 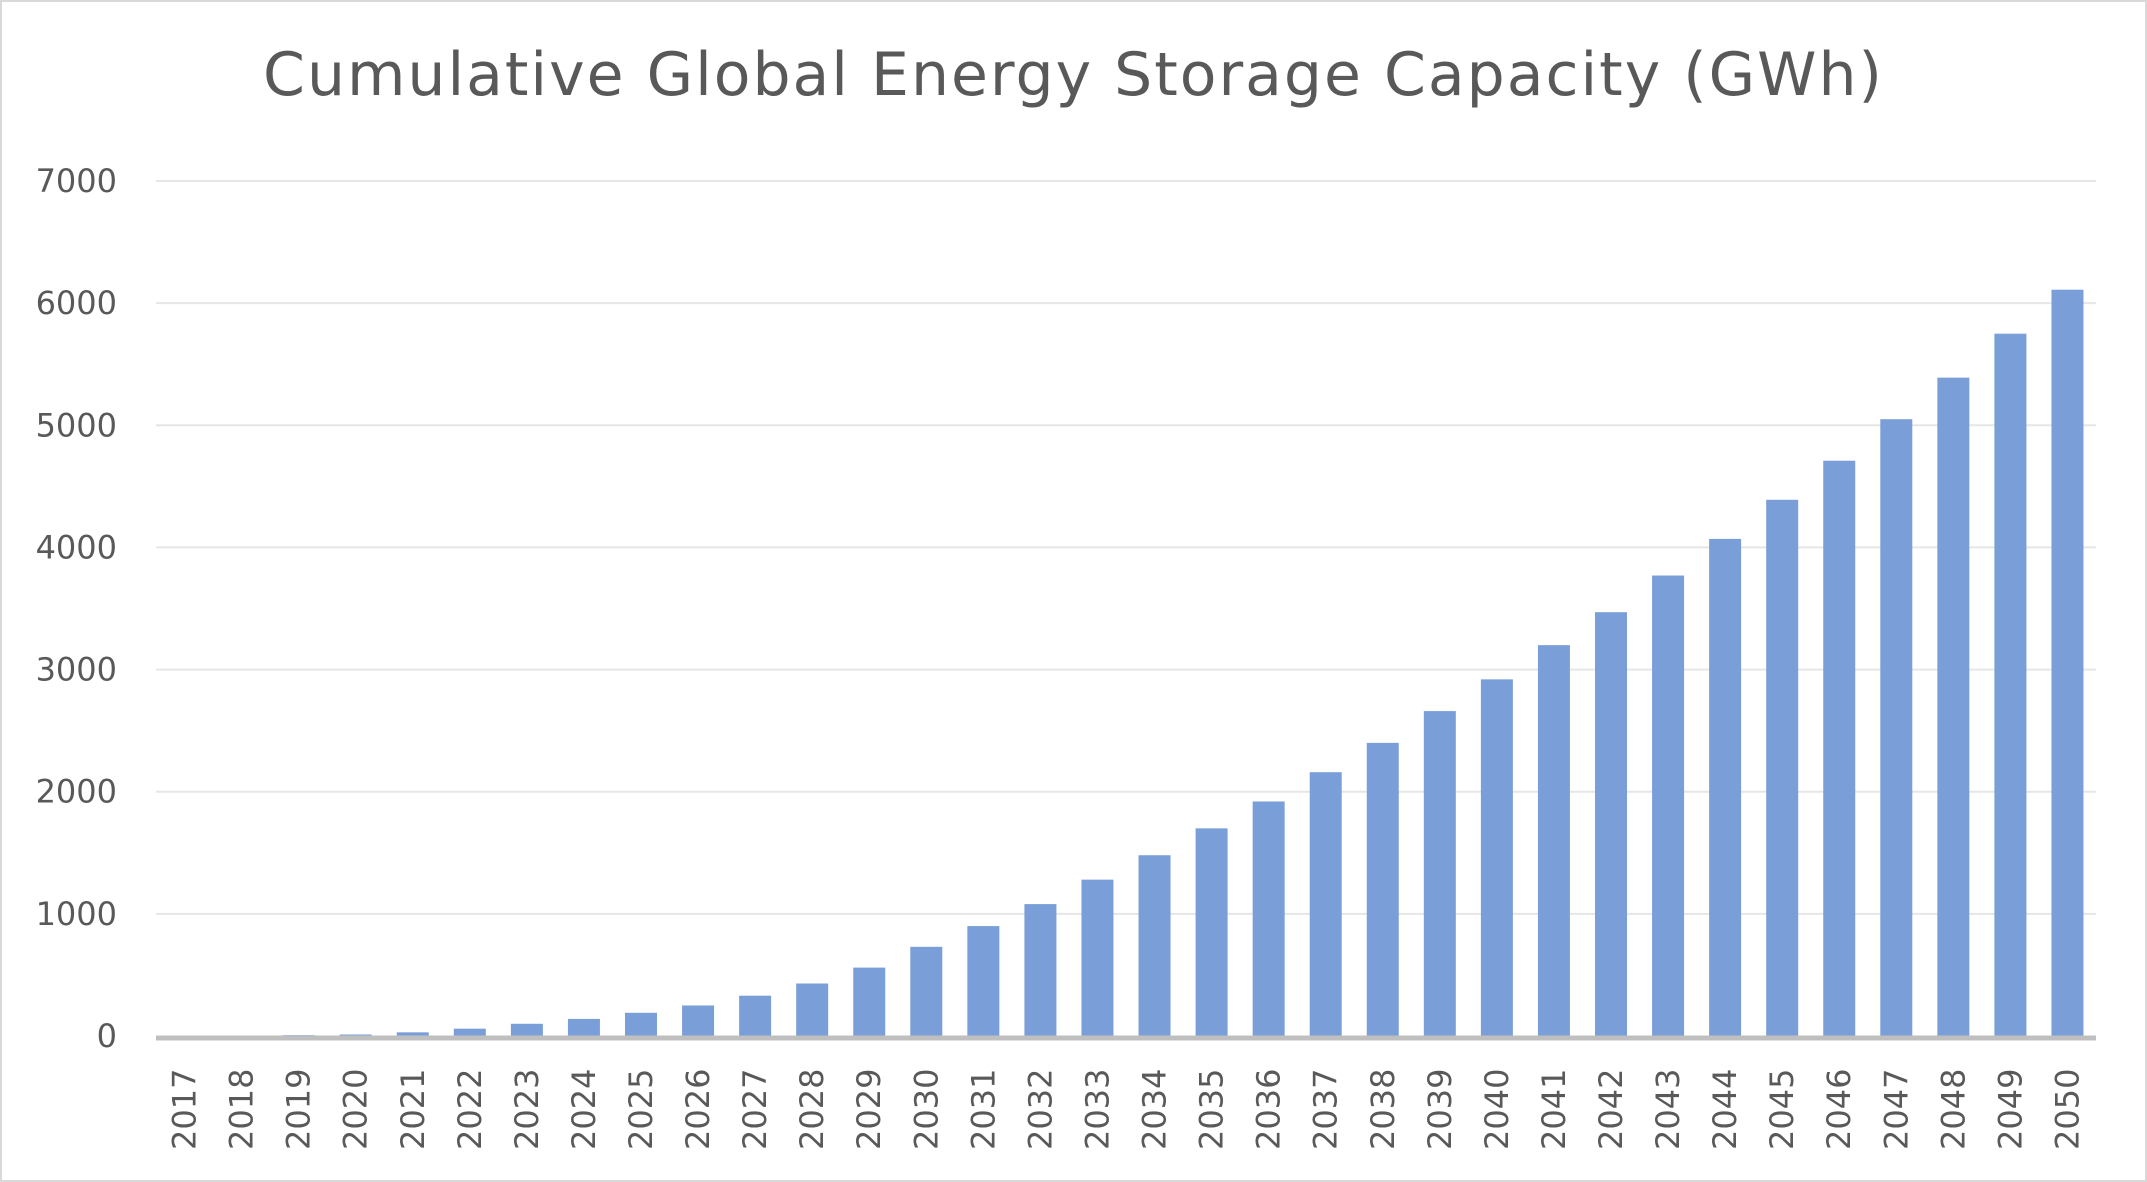 What do you see at coordinates (2010, 1109) in the screenshot?
I see `x-tick-label-2049: 2049` at bounding box center [2010, 1109].